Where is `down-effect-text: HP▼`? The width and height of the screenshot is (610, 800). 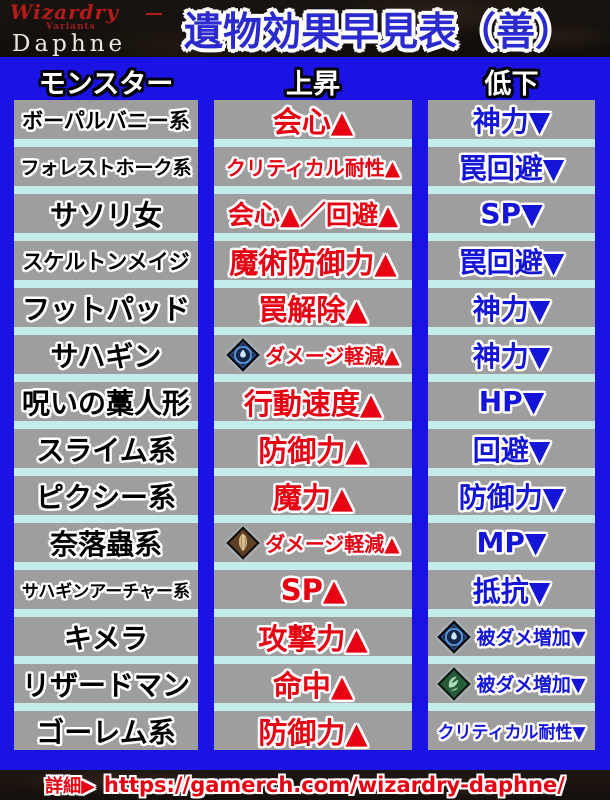 down-effect-text: HP▼ is located at coordinates (511, 401).